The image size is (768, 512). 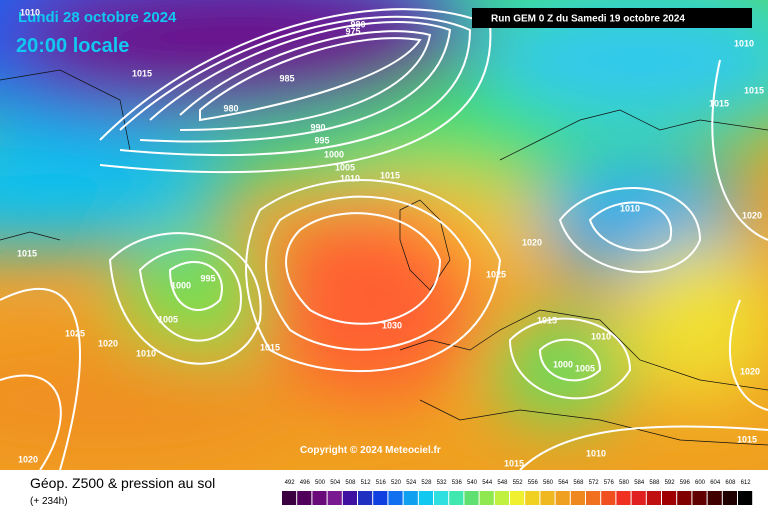 I want to click on isobar-label: 1030, so click(x=392, y=325).